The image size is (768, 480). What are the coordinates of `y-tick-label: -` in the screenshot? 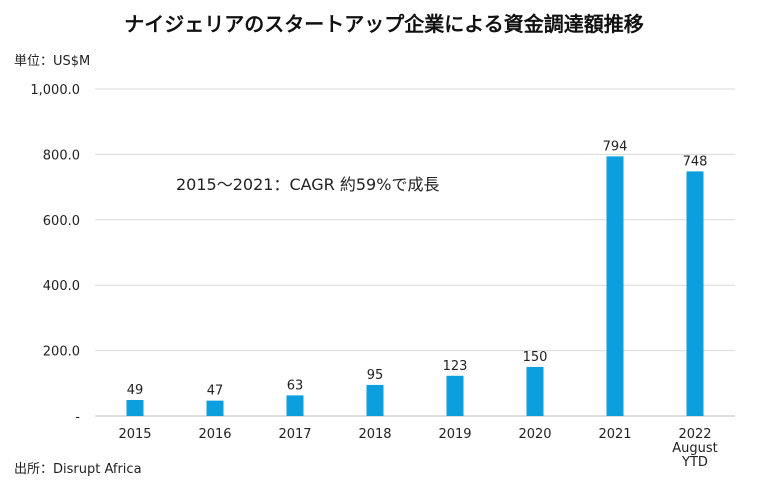 It's located at (77, 417).